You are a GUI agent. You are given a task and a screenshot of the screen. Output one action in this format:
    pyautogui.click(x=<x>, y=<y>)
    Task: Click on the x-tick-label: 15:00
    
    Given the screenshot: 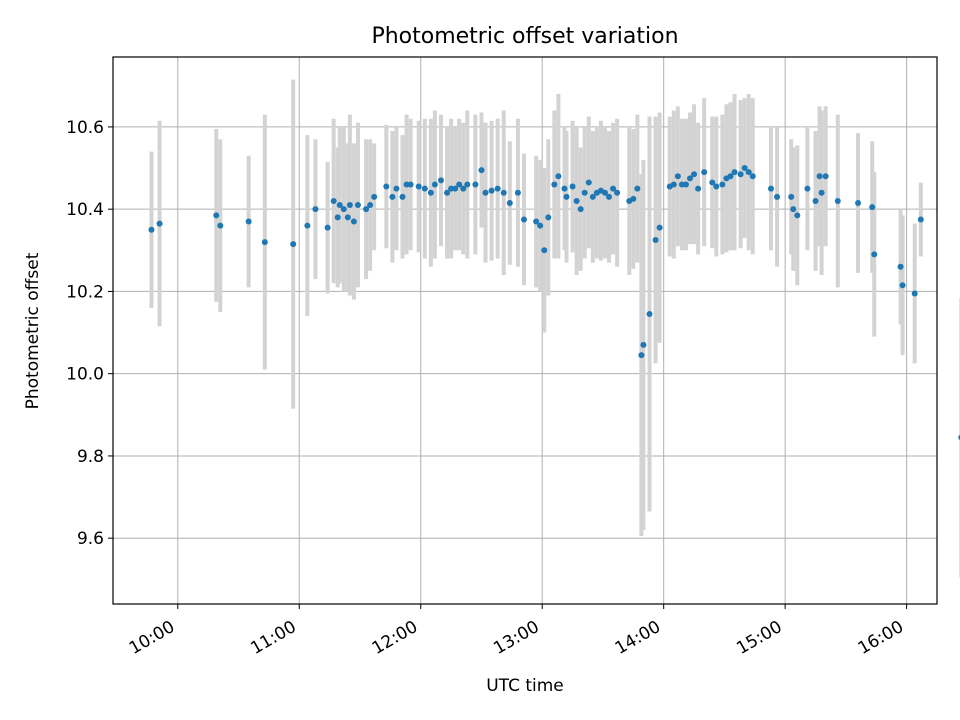 What is the action you would take?
    pyautogui.click(x=759, y=638)
    